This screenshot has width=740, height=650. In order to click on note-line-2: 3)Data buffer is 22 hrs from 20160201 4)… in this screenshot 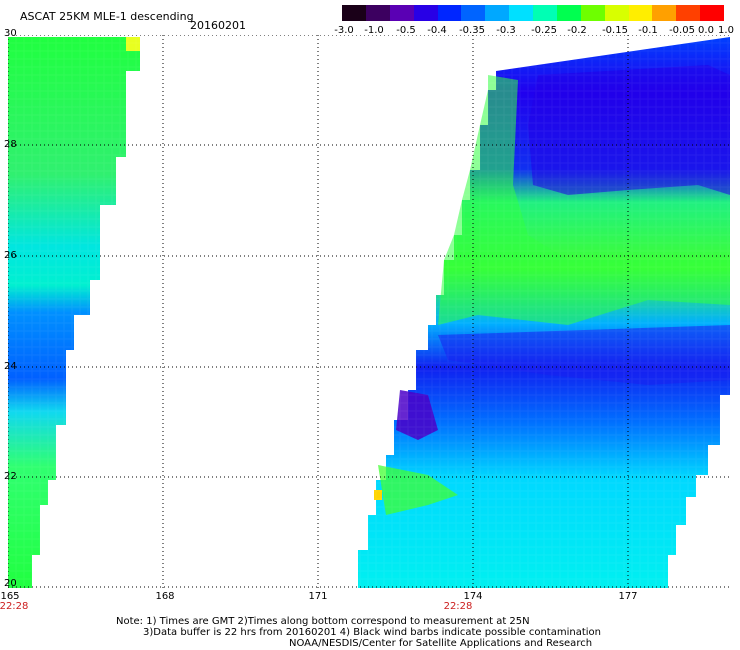, I will do `click(372, 632)`.